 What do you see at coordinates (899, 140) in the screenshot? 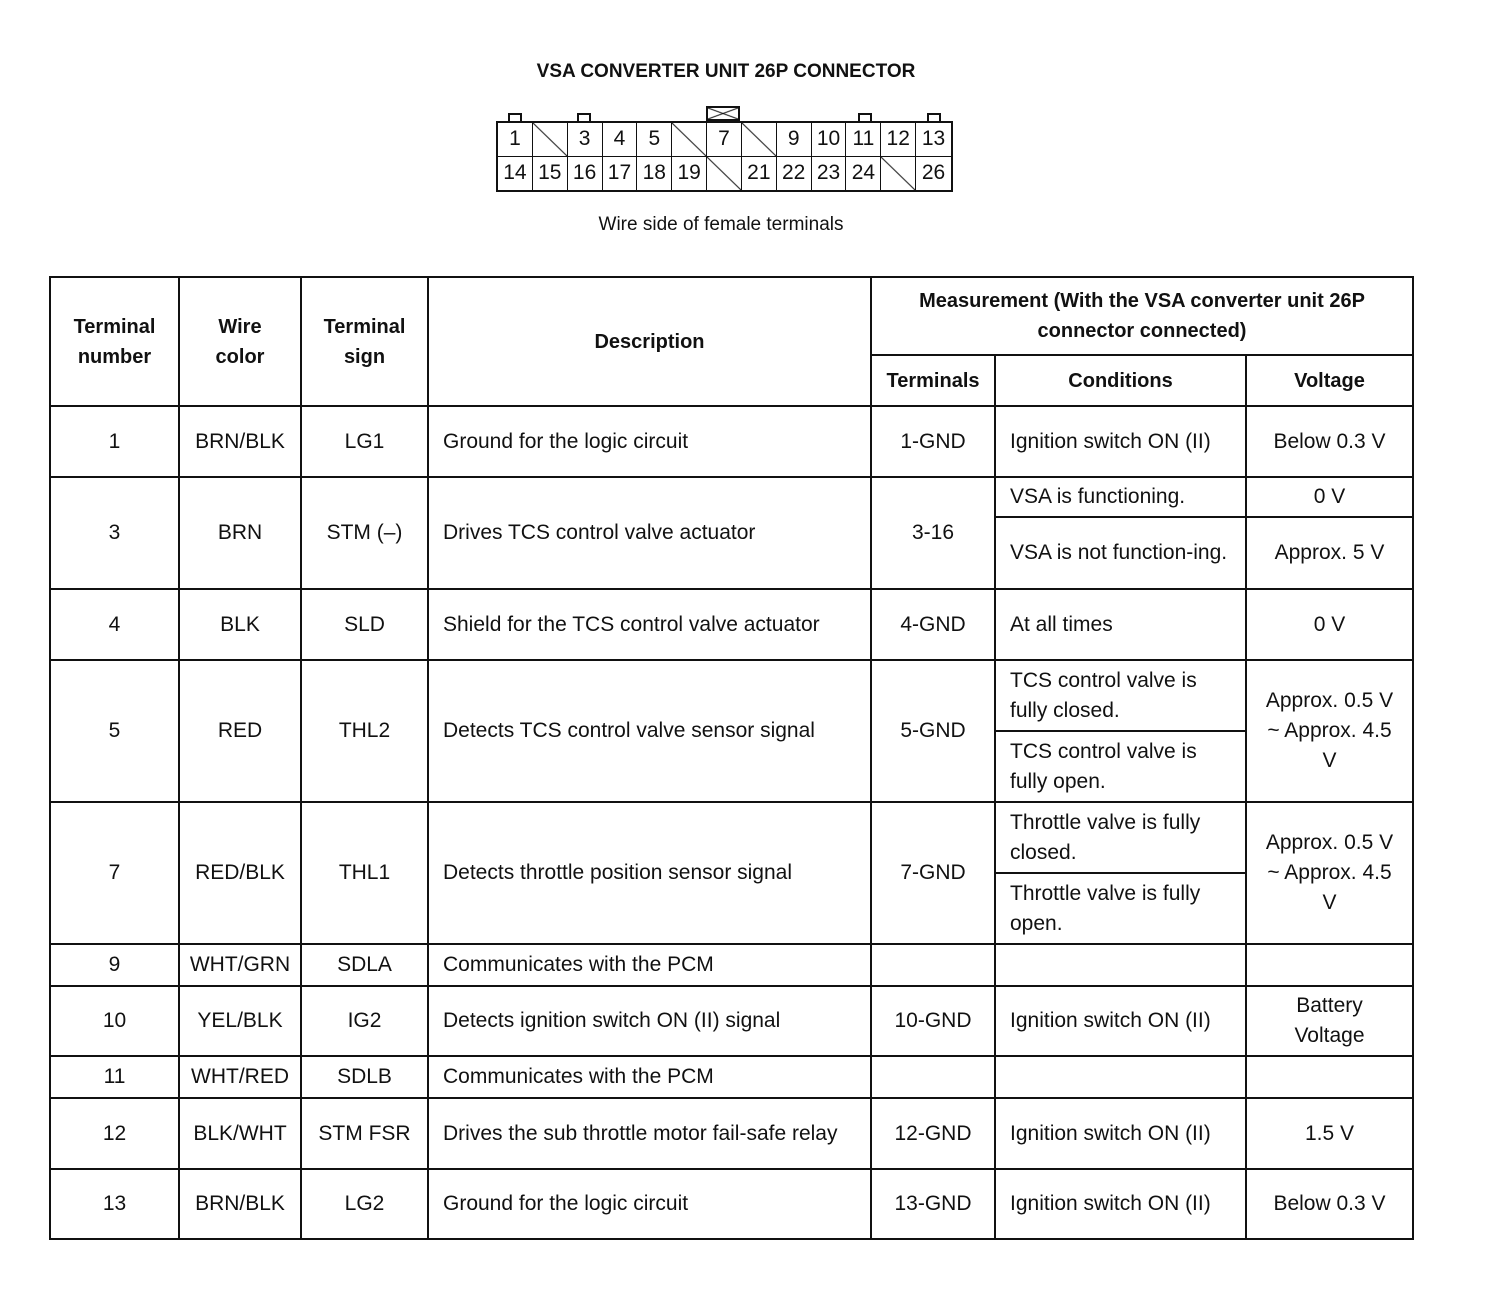
I see `connector-pin: 12` at bounding box center [899, 140].